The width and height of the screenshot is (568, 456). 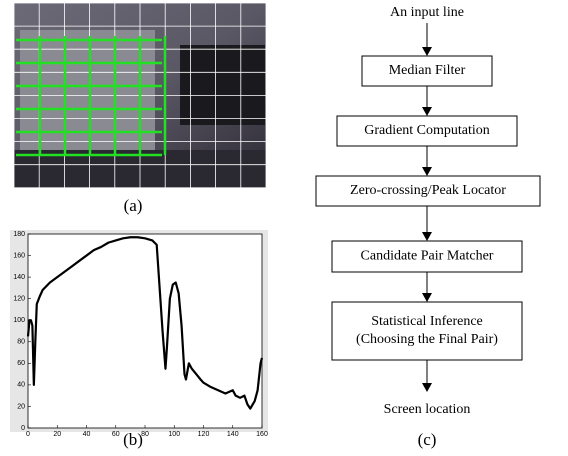 I want to click on x-tick-label: 40, so click(x=87, y=434).